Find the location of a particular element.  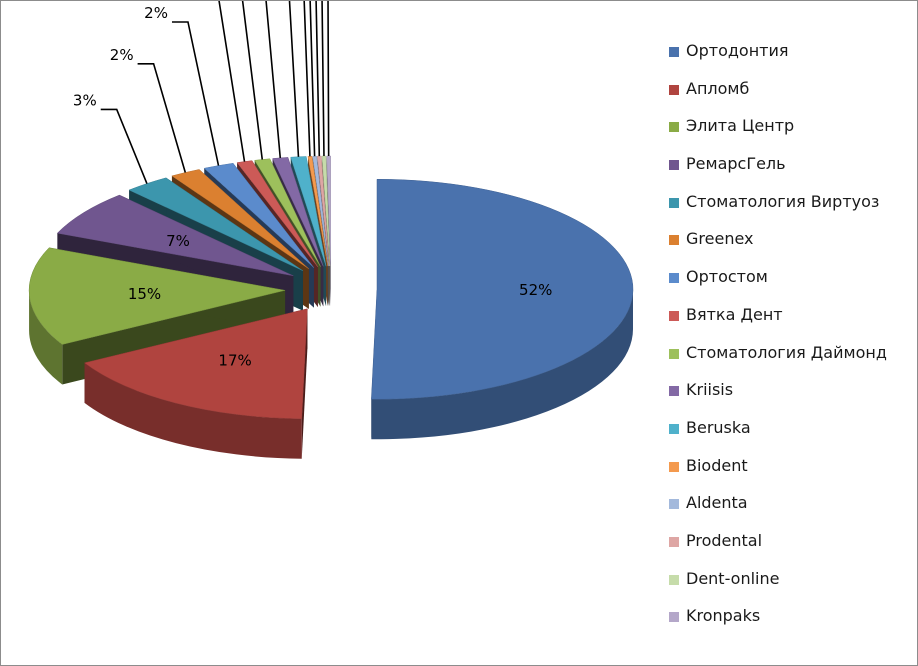

legend-item: РемарсГель is located at coordinates (791, 172).